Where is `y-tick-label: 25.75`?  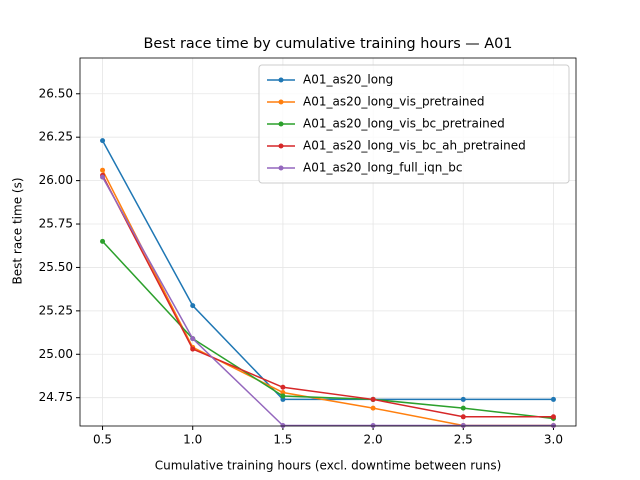 y-tick-label: 25.75 is located at coordinates (56, 224).